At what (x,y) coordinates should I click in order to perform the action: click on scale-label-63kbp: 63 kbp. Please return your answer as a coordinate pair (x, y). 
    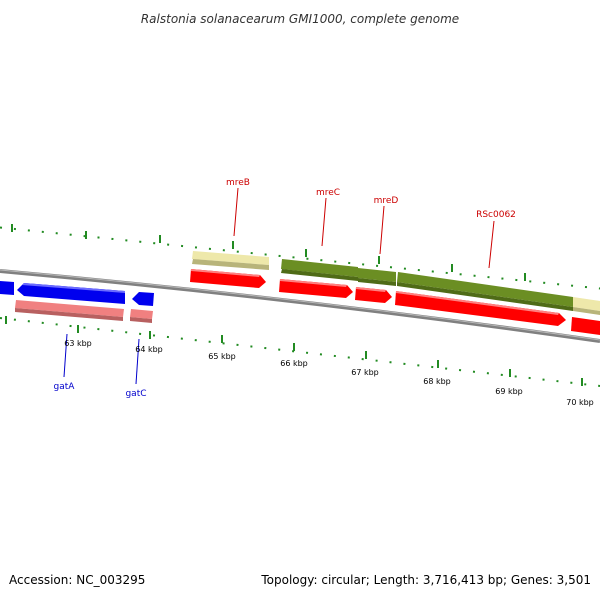
    Looking at the image, I should click on (78, 343).